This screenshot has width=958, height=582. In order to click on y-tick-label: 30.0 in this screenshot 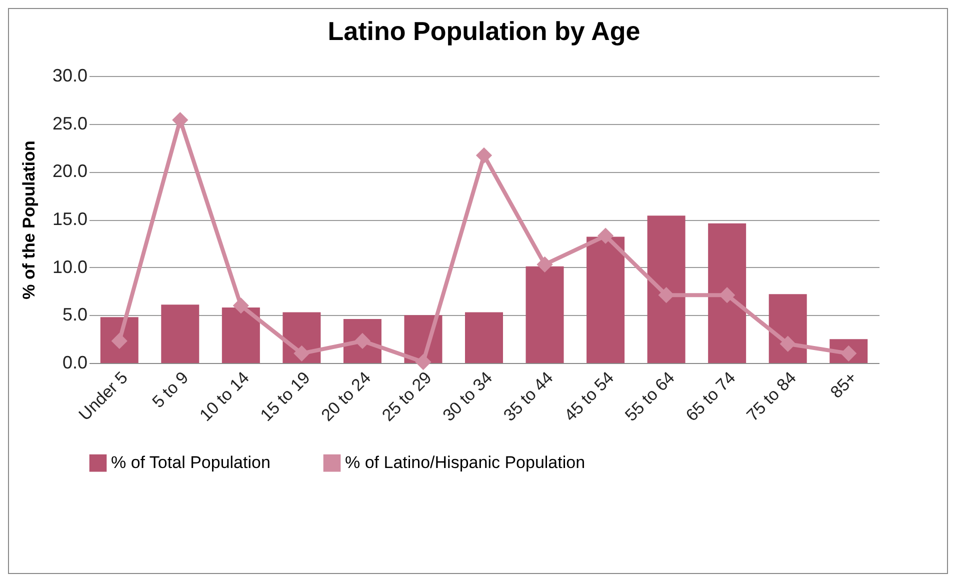, I will do `click(70, 76)`.